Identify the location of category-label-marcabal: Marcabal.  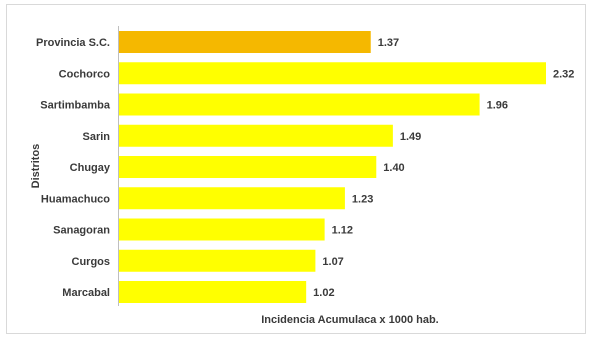
(86, 293).